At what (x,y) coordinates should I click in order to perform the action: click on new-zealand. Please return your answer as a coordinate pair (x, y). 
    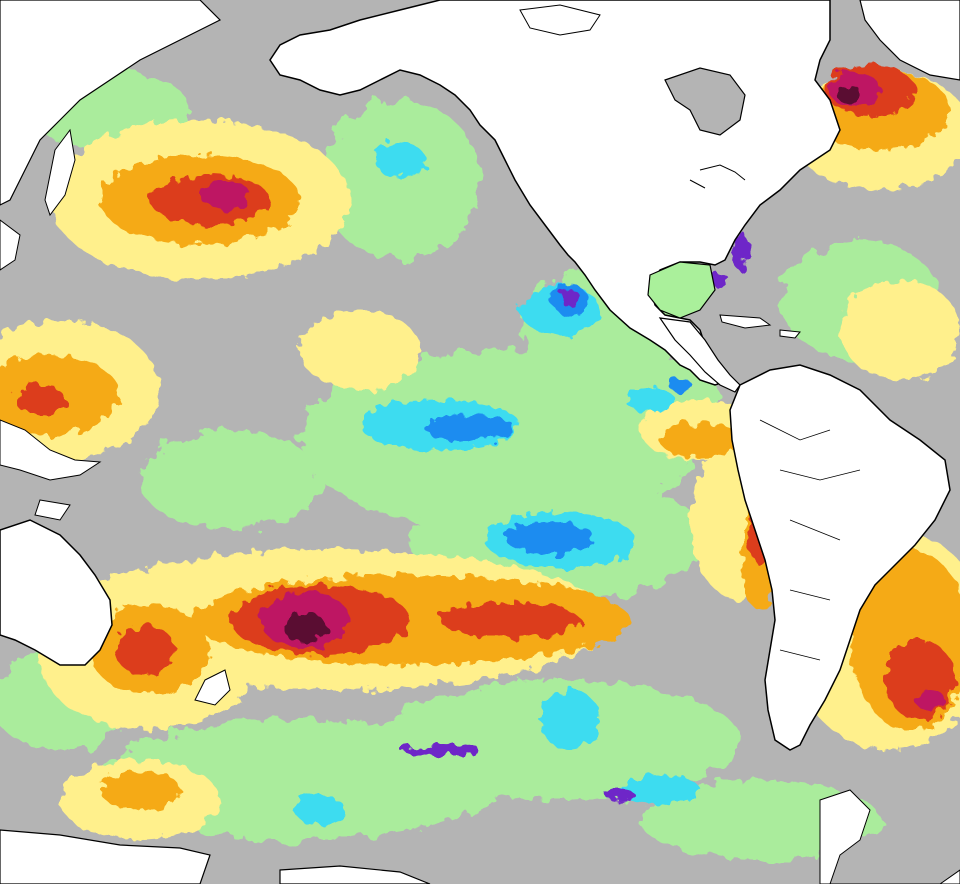
    Looking at the image, I should click on (212, 687).